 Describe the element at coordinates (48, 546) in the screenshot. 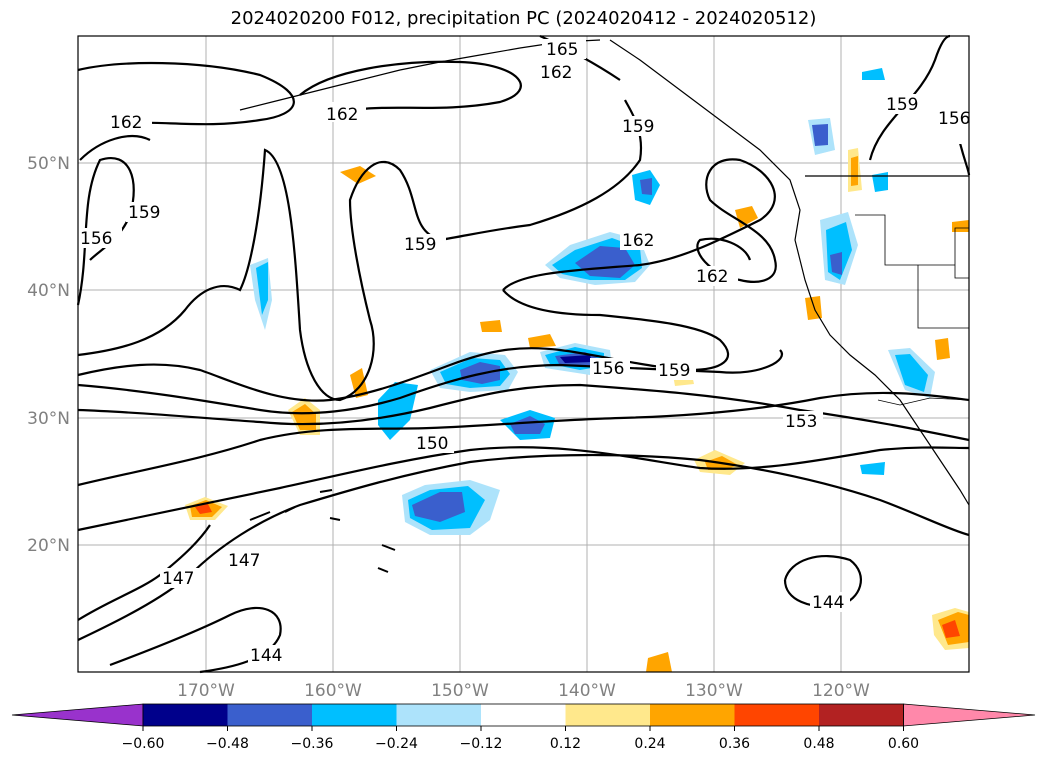

I see `lat-tick-label: 20°N` at that location.